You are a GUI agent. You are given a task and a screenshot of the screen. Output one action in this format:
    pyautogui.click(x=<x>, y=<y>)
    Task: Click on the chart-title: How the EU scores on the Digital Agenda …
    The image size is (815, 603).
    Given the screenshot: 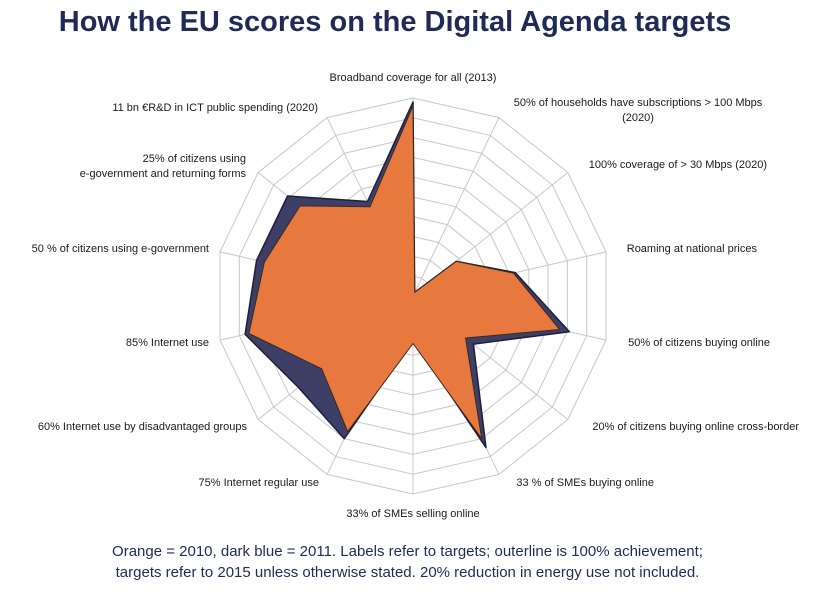 What is the action you would take?
    pyautogui.click(x=395, y=22)
    